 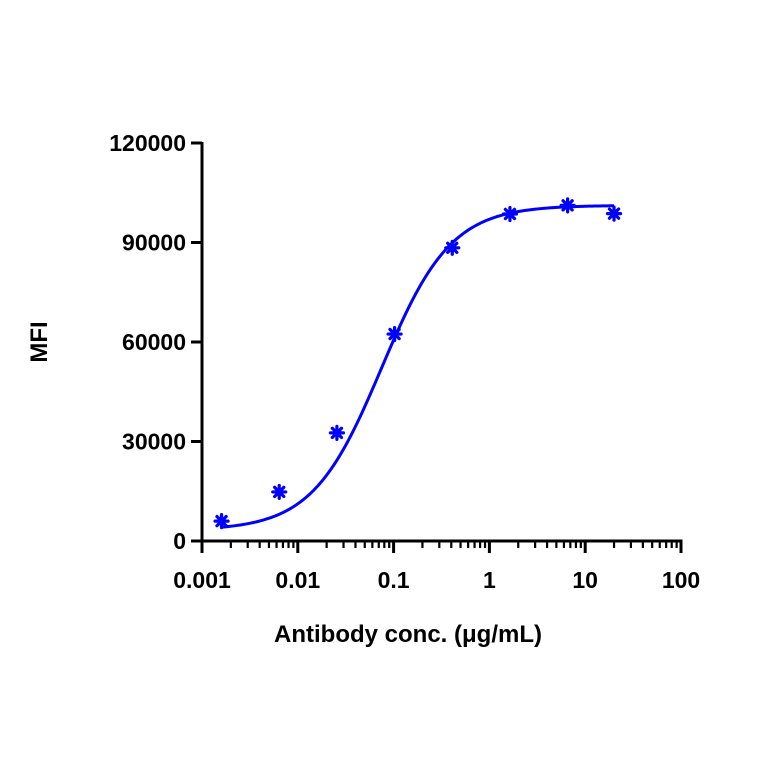 What do you see at coordinates (408, 634) in the screenshot?
I see `x-axis-title: Antibody conc. (μg/mL)` at bounding box center [408, 634].